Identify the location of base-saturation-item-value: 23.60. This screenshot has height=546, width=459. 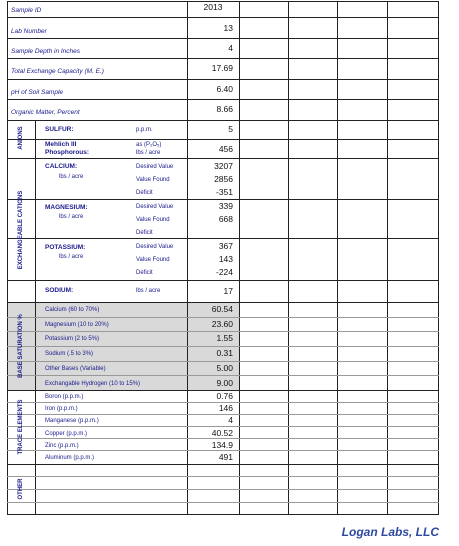
(222, 323).